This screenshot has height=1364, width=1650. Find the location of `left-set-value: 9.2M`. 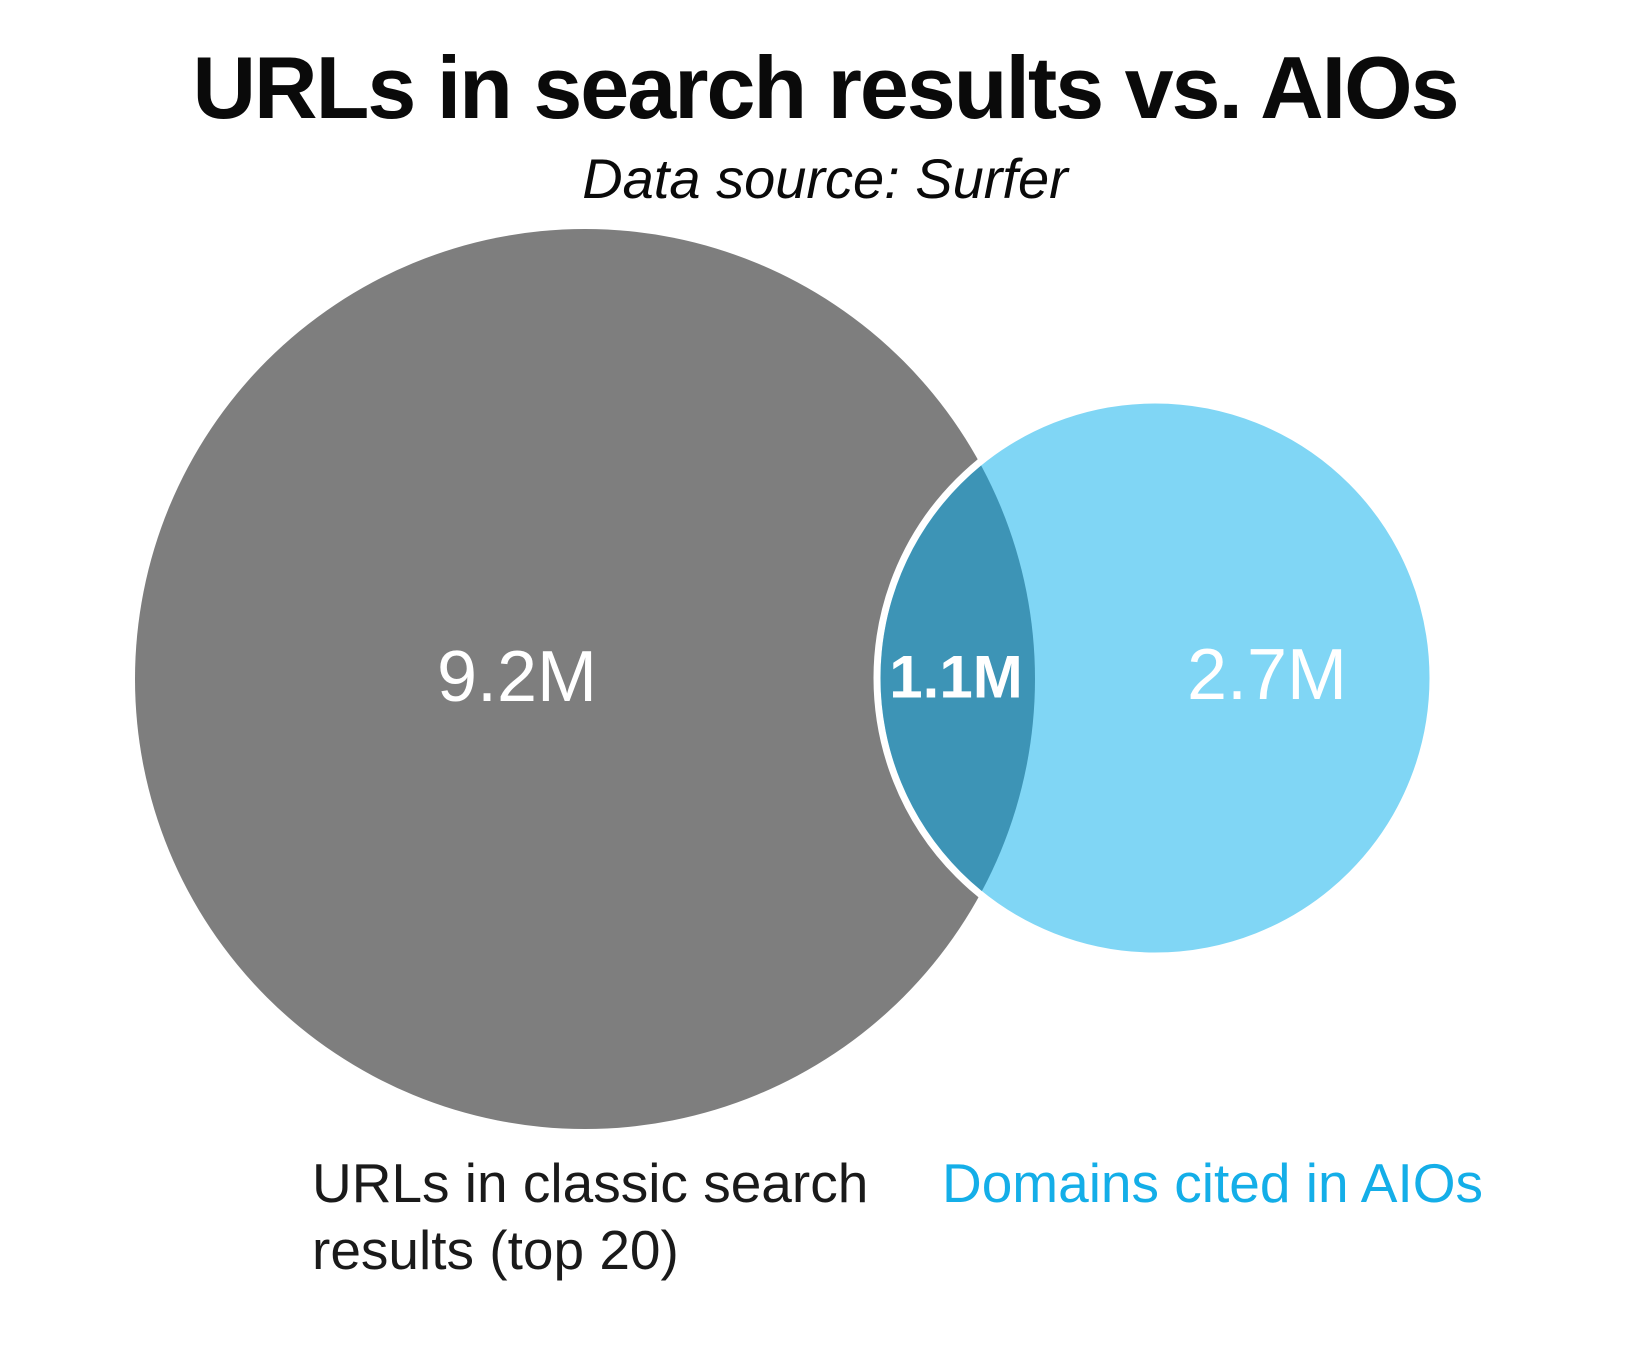

left-set-value: 9.2M is located at coordinates (517, 677).